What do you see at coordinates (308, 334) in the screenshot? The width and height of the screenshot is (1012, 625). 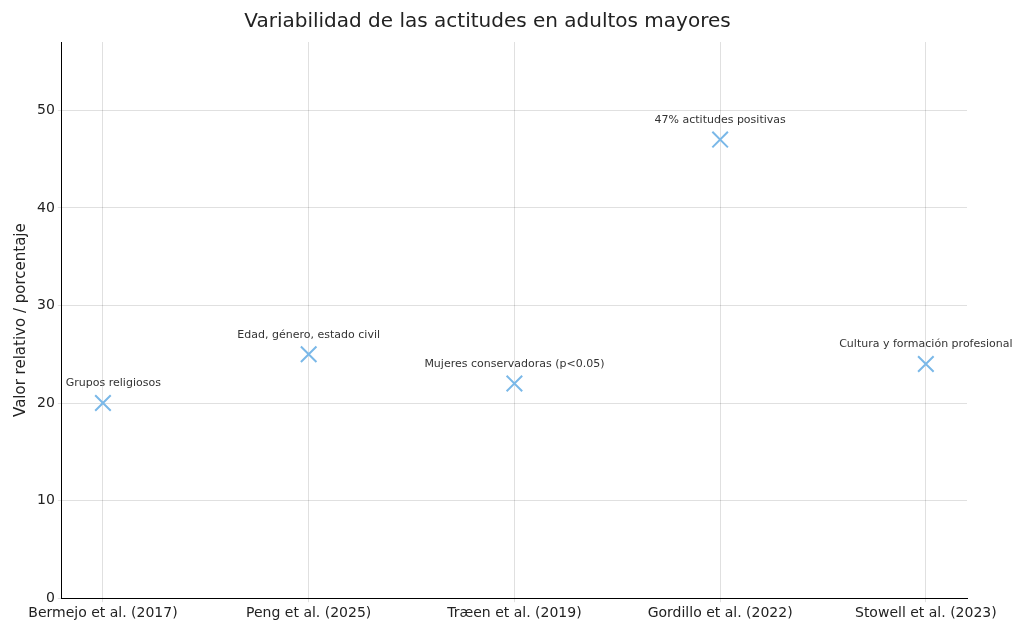 I see `annotation: Edad, género, estado civil` at bounding box center [308, 334].